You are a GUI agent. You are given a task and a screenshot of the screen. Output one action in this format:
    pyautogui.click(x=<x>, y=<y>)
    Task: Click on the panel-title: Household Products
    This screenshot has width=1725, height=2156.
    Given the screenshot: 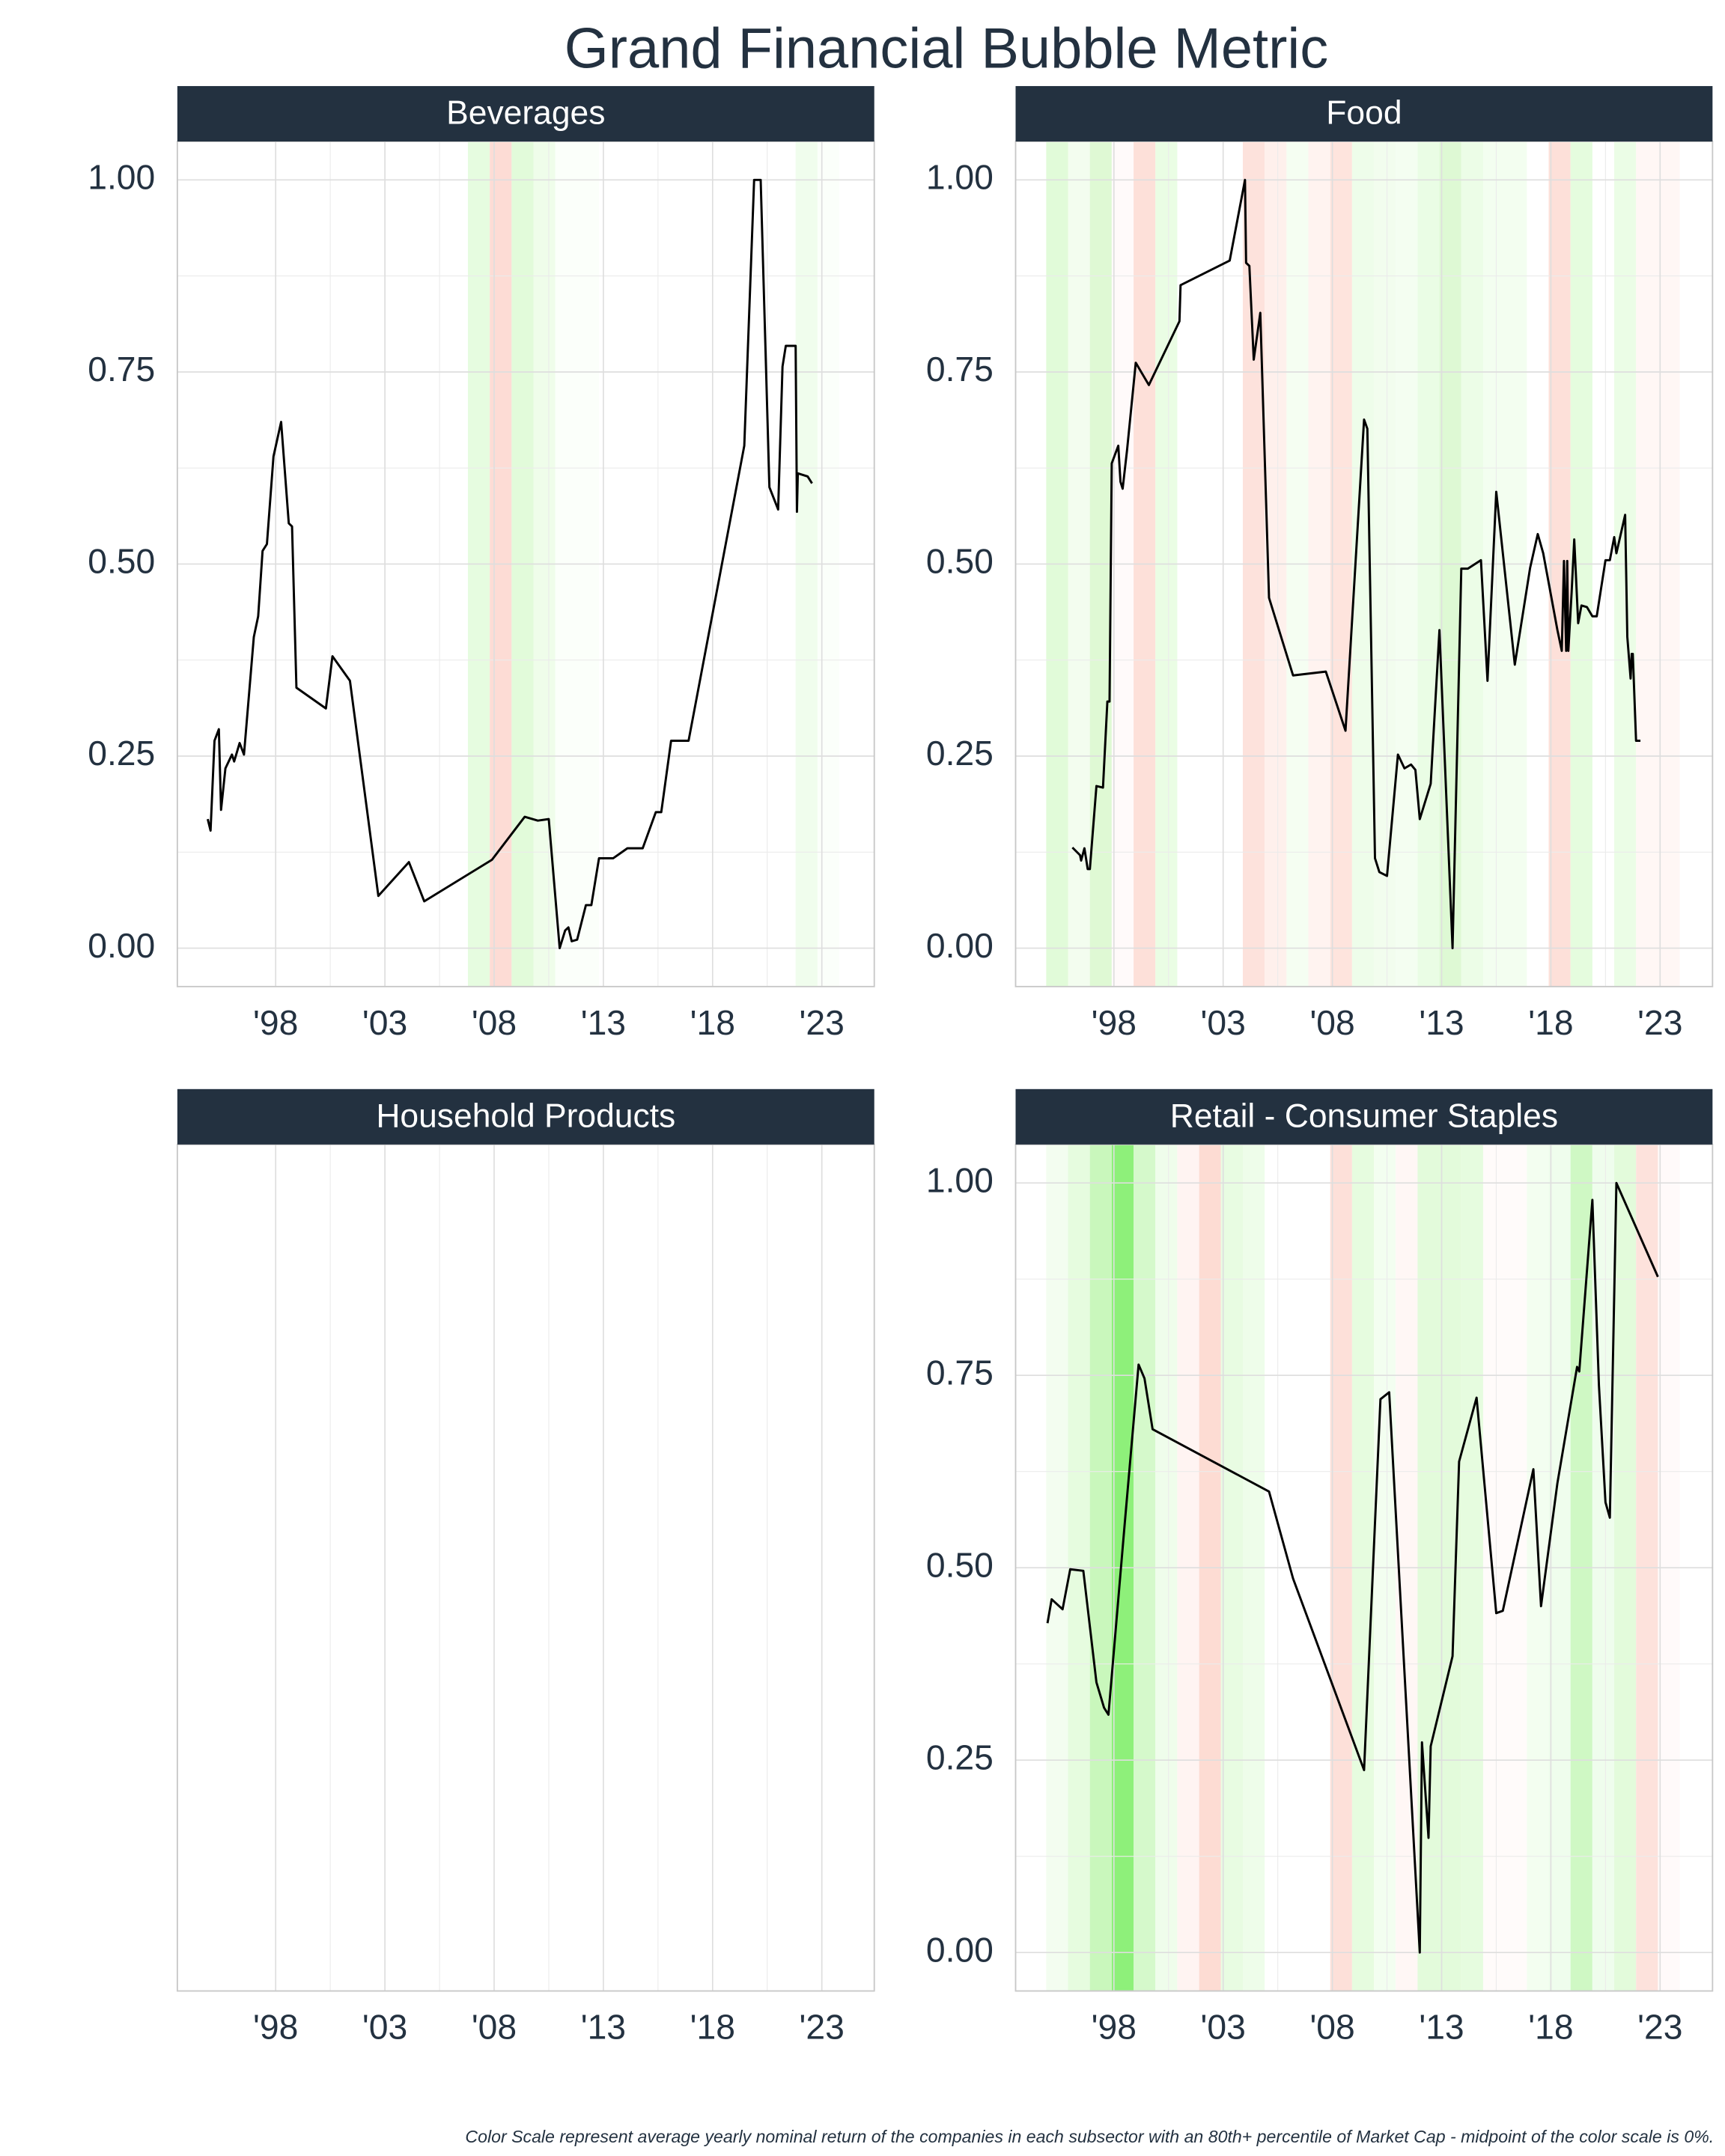 What is the action you would take?
    pyautogui.click(x=525, y=1115)
    